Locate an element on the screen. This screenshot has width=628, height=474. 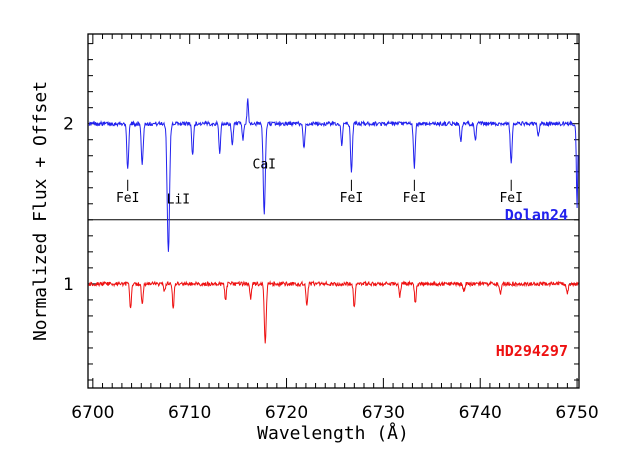
y-tick-label: 2 is located at coordinates (68, 125).